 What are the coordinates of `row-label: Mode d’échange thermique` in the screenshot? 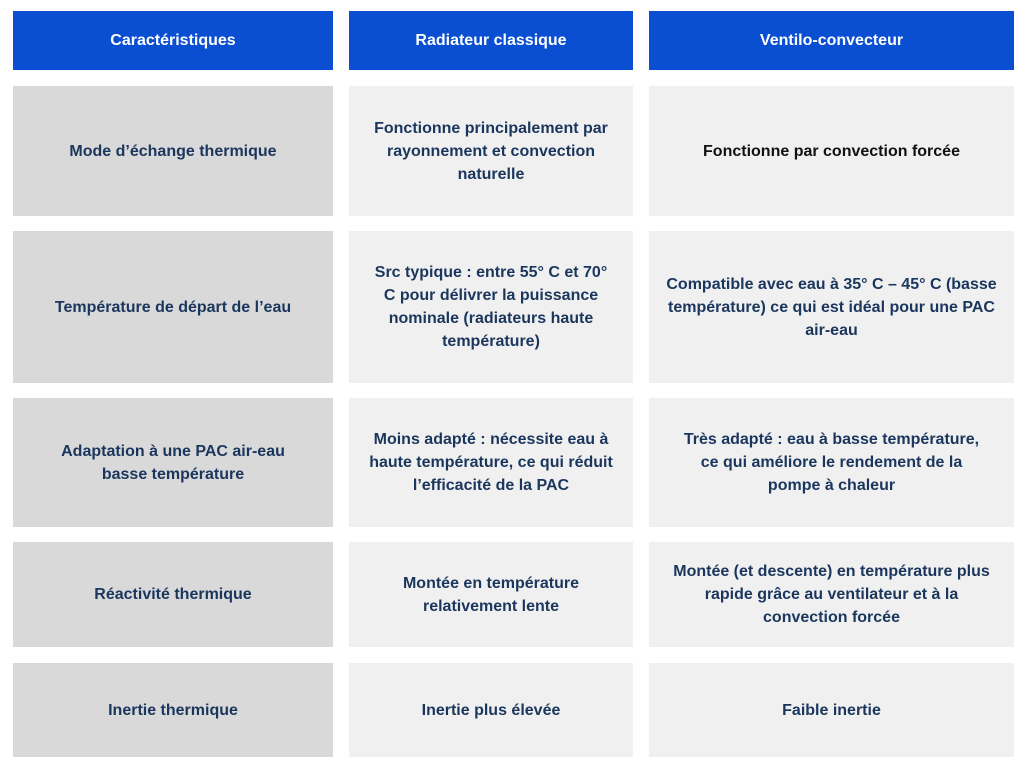 It's located at (173, 151).